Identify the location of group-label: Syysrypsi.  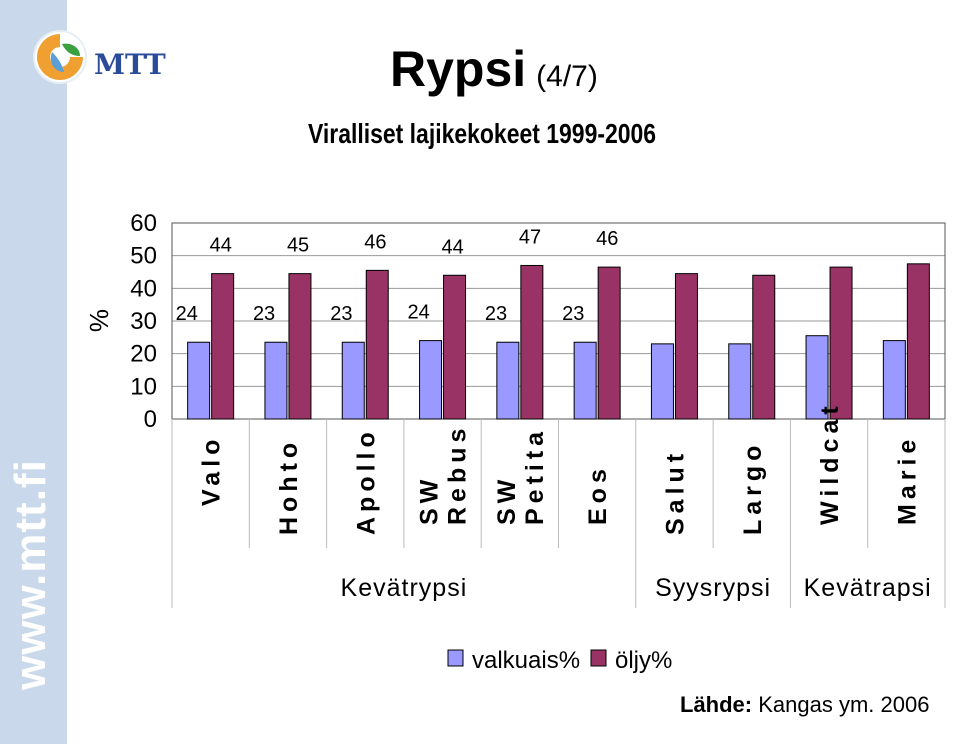
(713, 588).